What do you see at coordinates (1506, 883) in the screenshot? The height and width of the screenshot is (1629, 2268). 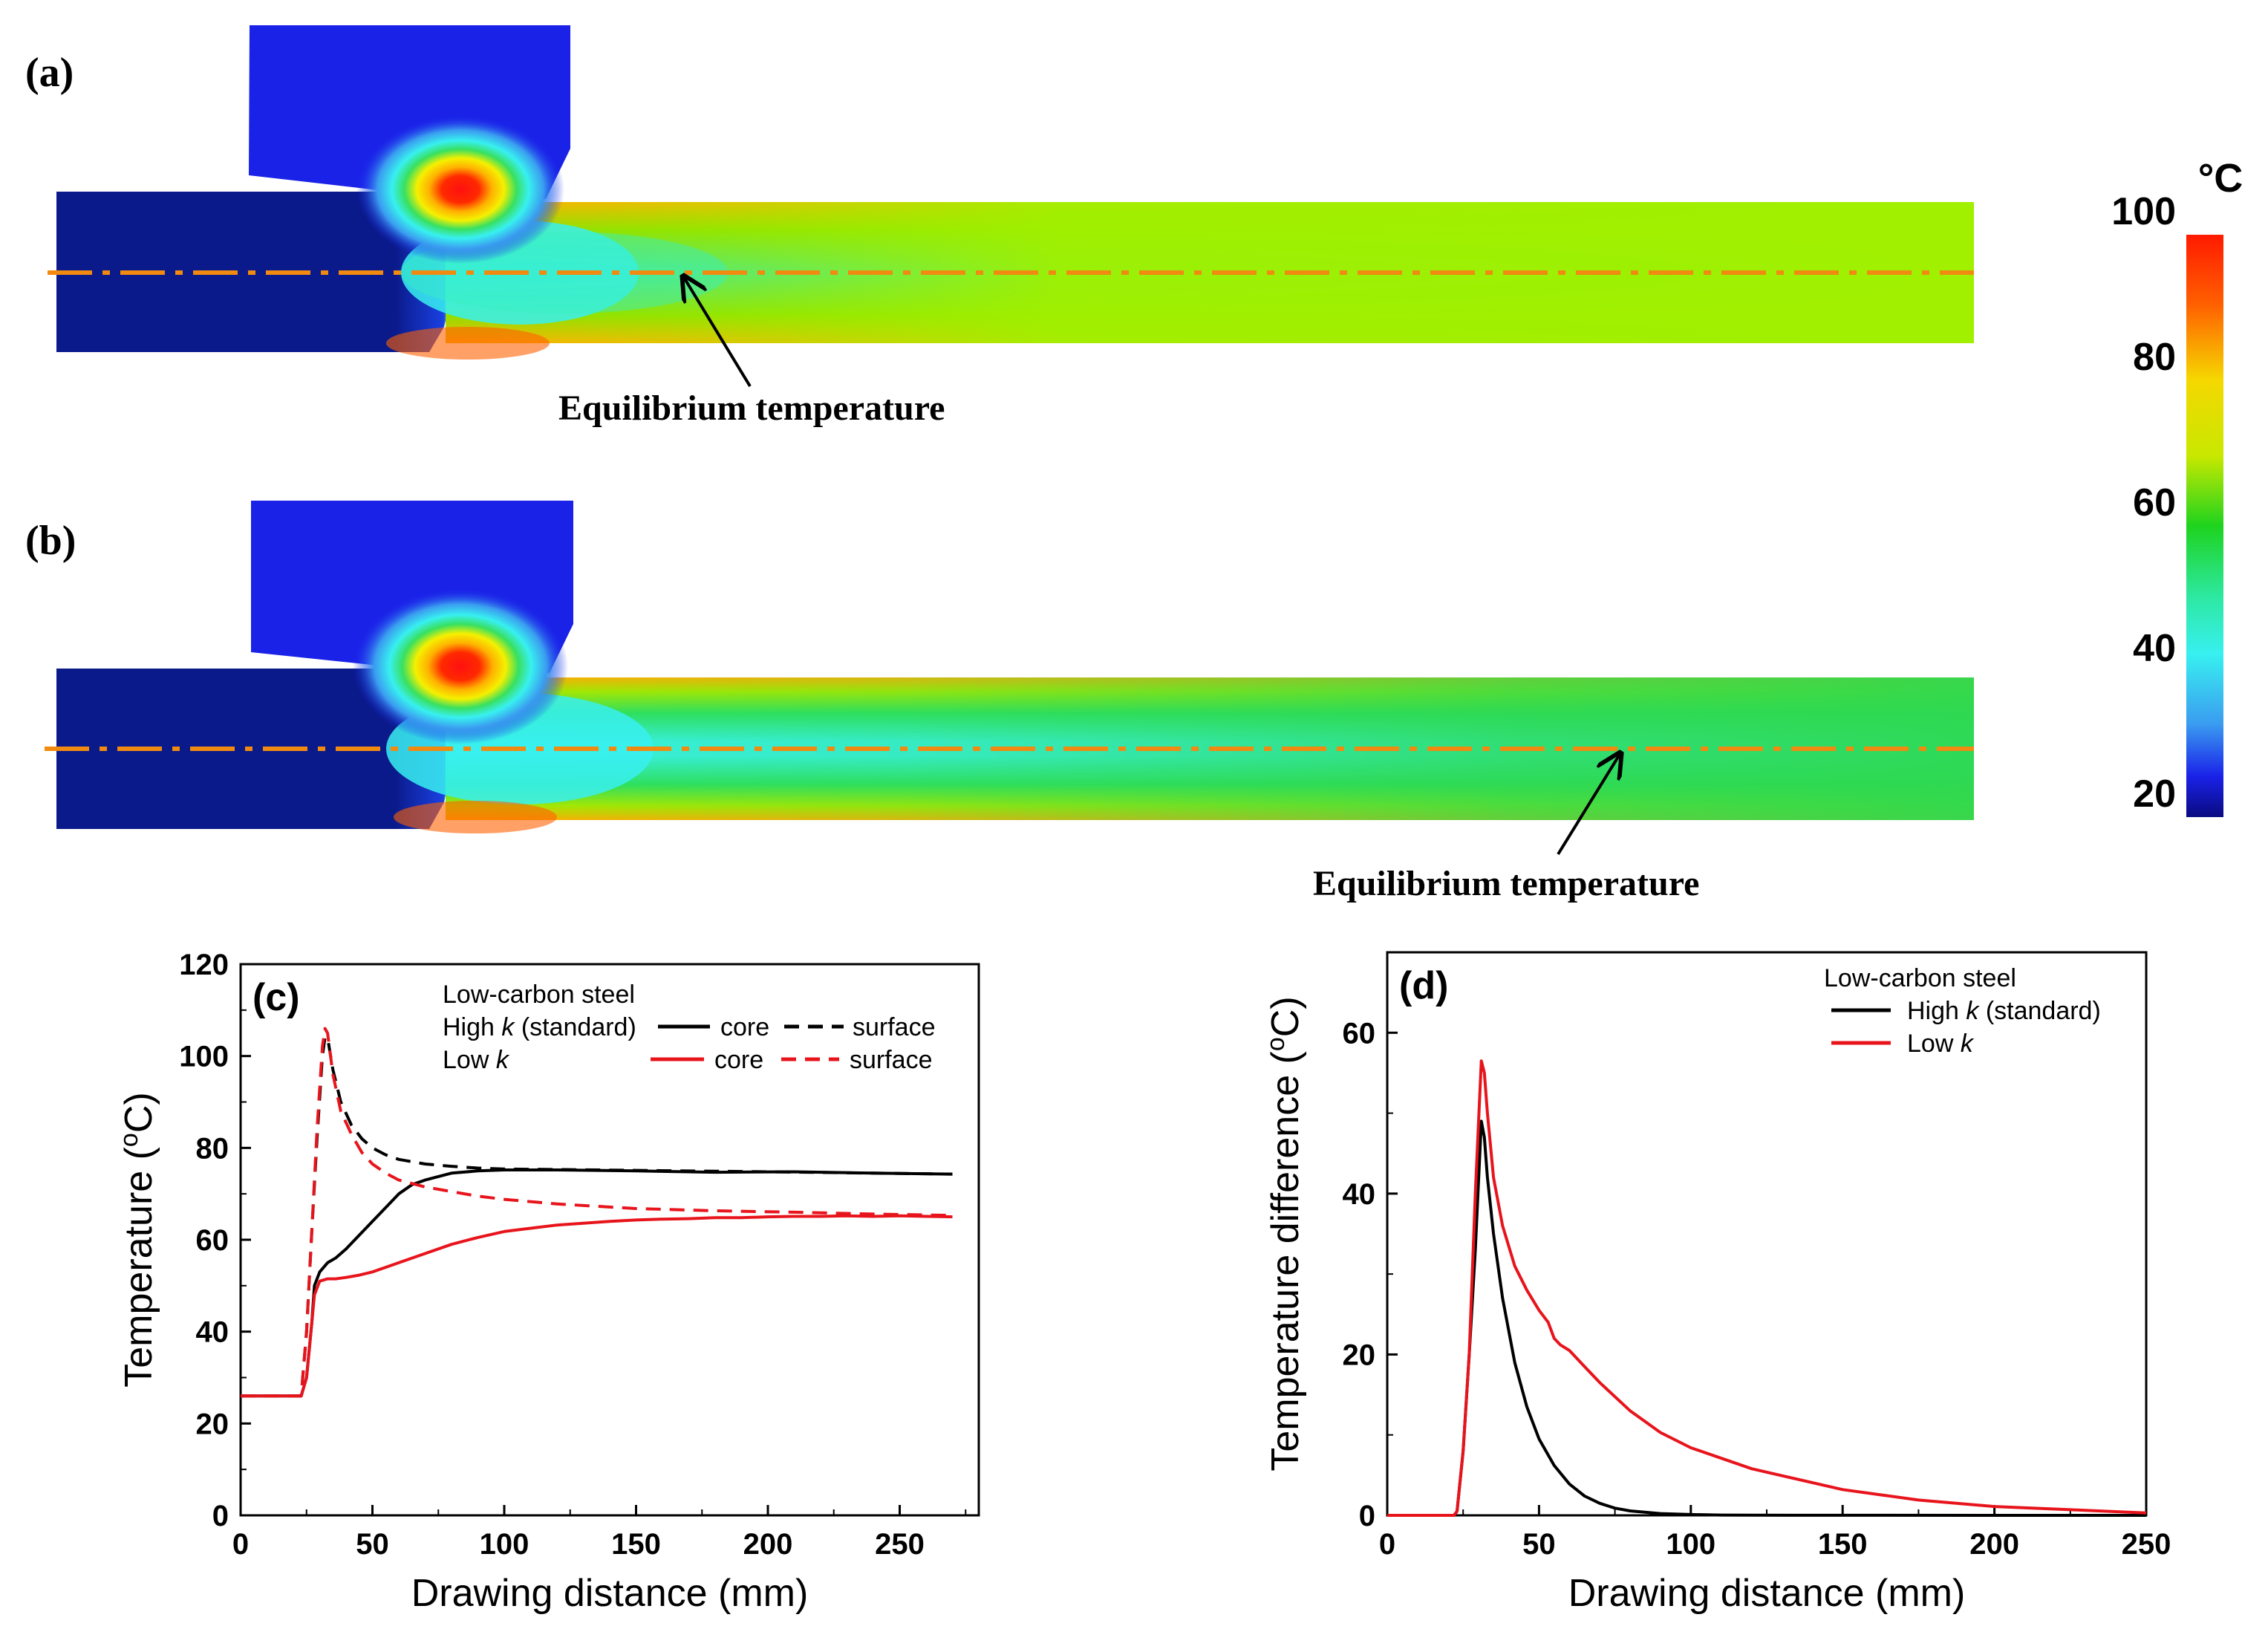 I see `panel-b-annotation: Equilibrium temperature` at bounding box center [1506, 883].